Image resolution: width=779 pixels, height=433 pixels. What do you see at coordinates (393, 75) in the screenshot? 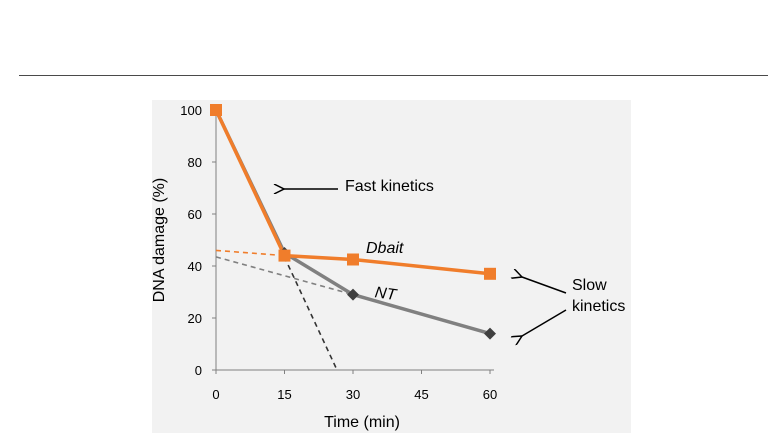
I see `top-divider-line` at bounding box center [393, 75].